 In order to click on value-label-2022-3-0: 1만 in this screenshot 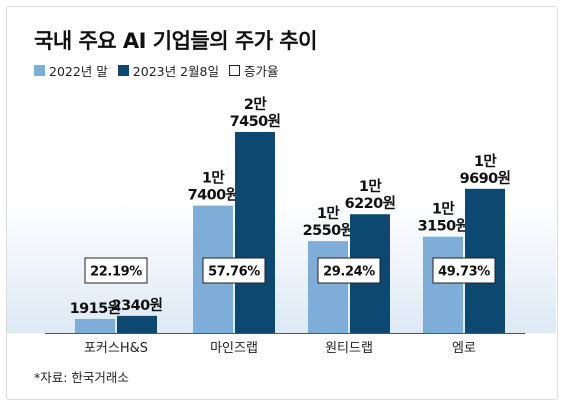, I will do `click(443, 209)`.